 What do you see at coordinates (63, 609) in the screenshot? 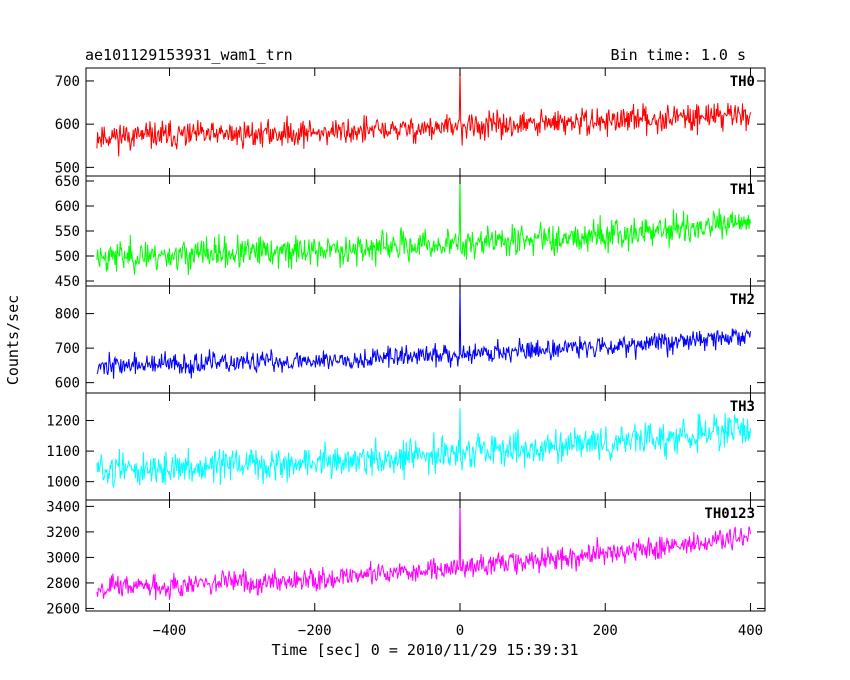
I see `y-tick-label: 2600` at bounding box center [63, 609].